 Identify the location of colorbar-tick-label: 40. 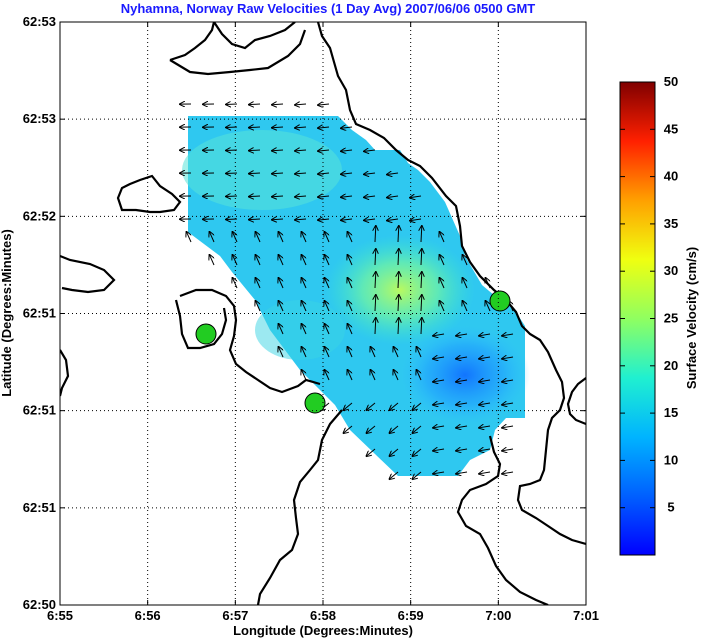
(671, 176).